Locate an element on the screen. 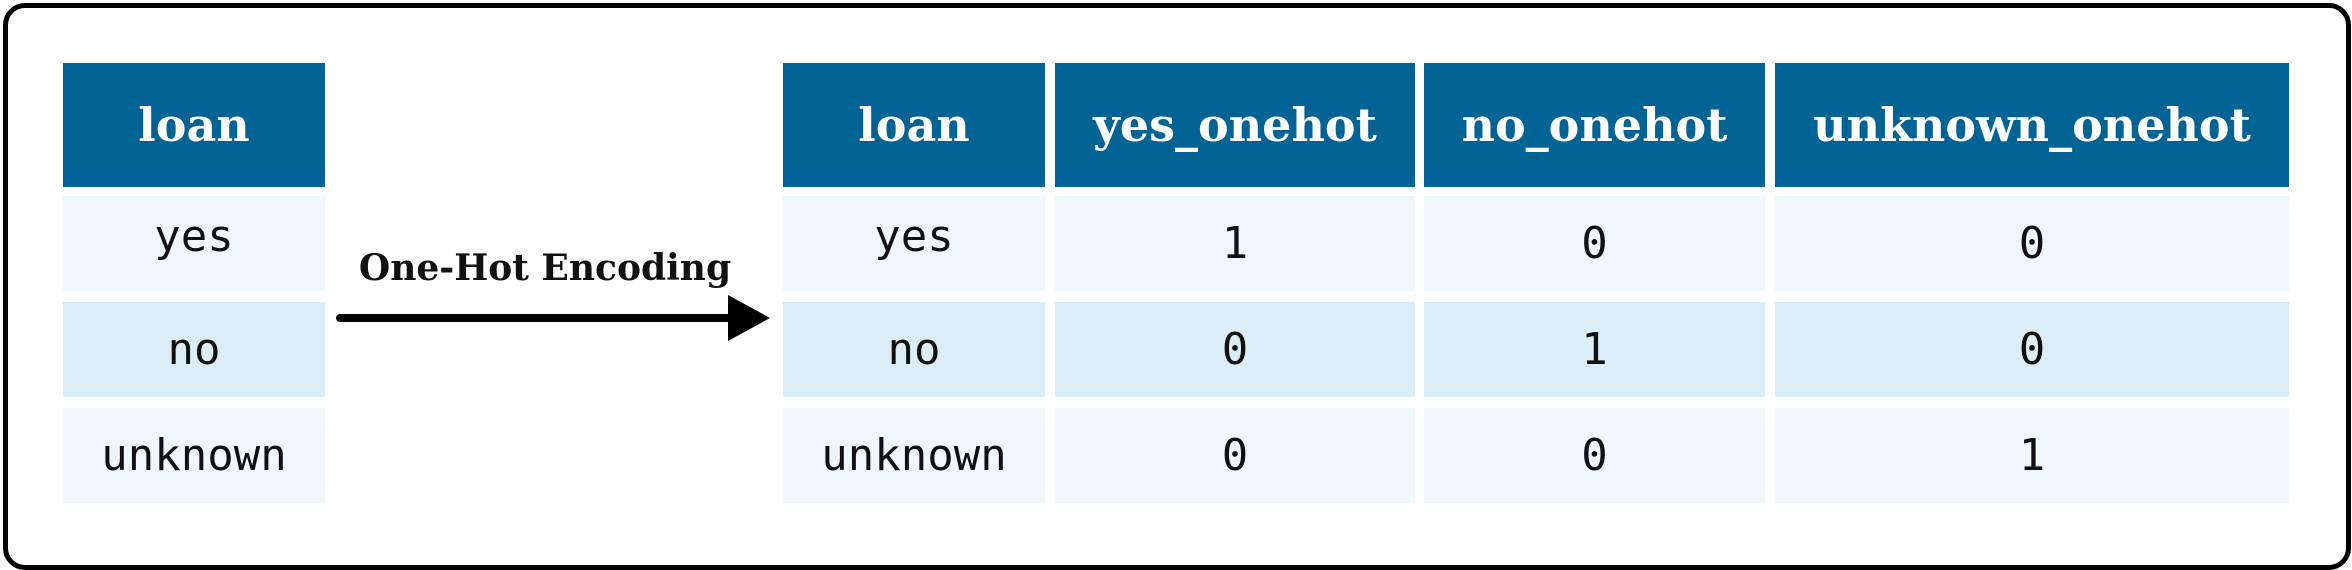 Image resolution: width=2352 pixels, height=570 pixels. right-arrow-icon is located at coordinates (553, 318).